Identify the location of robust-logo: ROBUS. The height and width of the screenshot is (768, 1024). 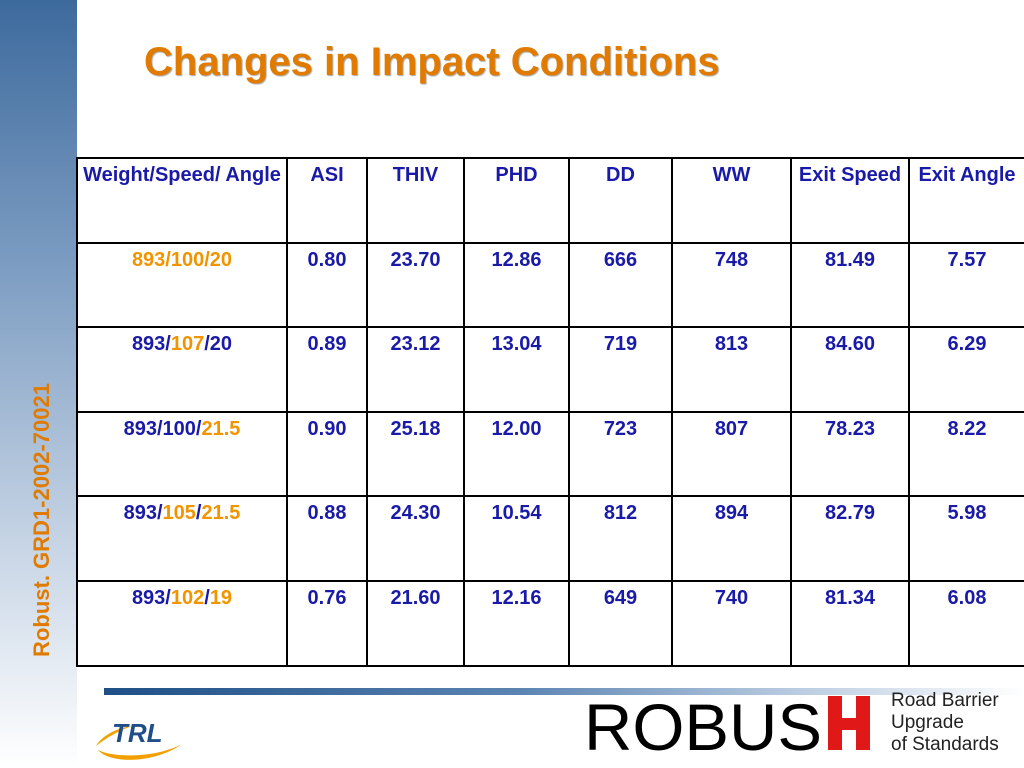
(727, 724).